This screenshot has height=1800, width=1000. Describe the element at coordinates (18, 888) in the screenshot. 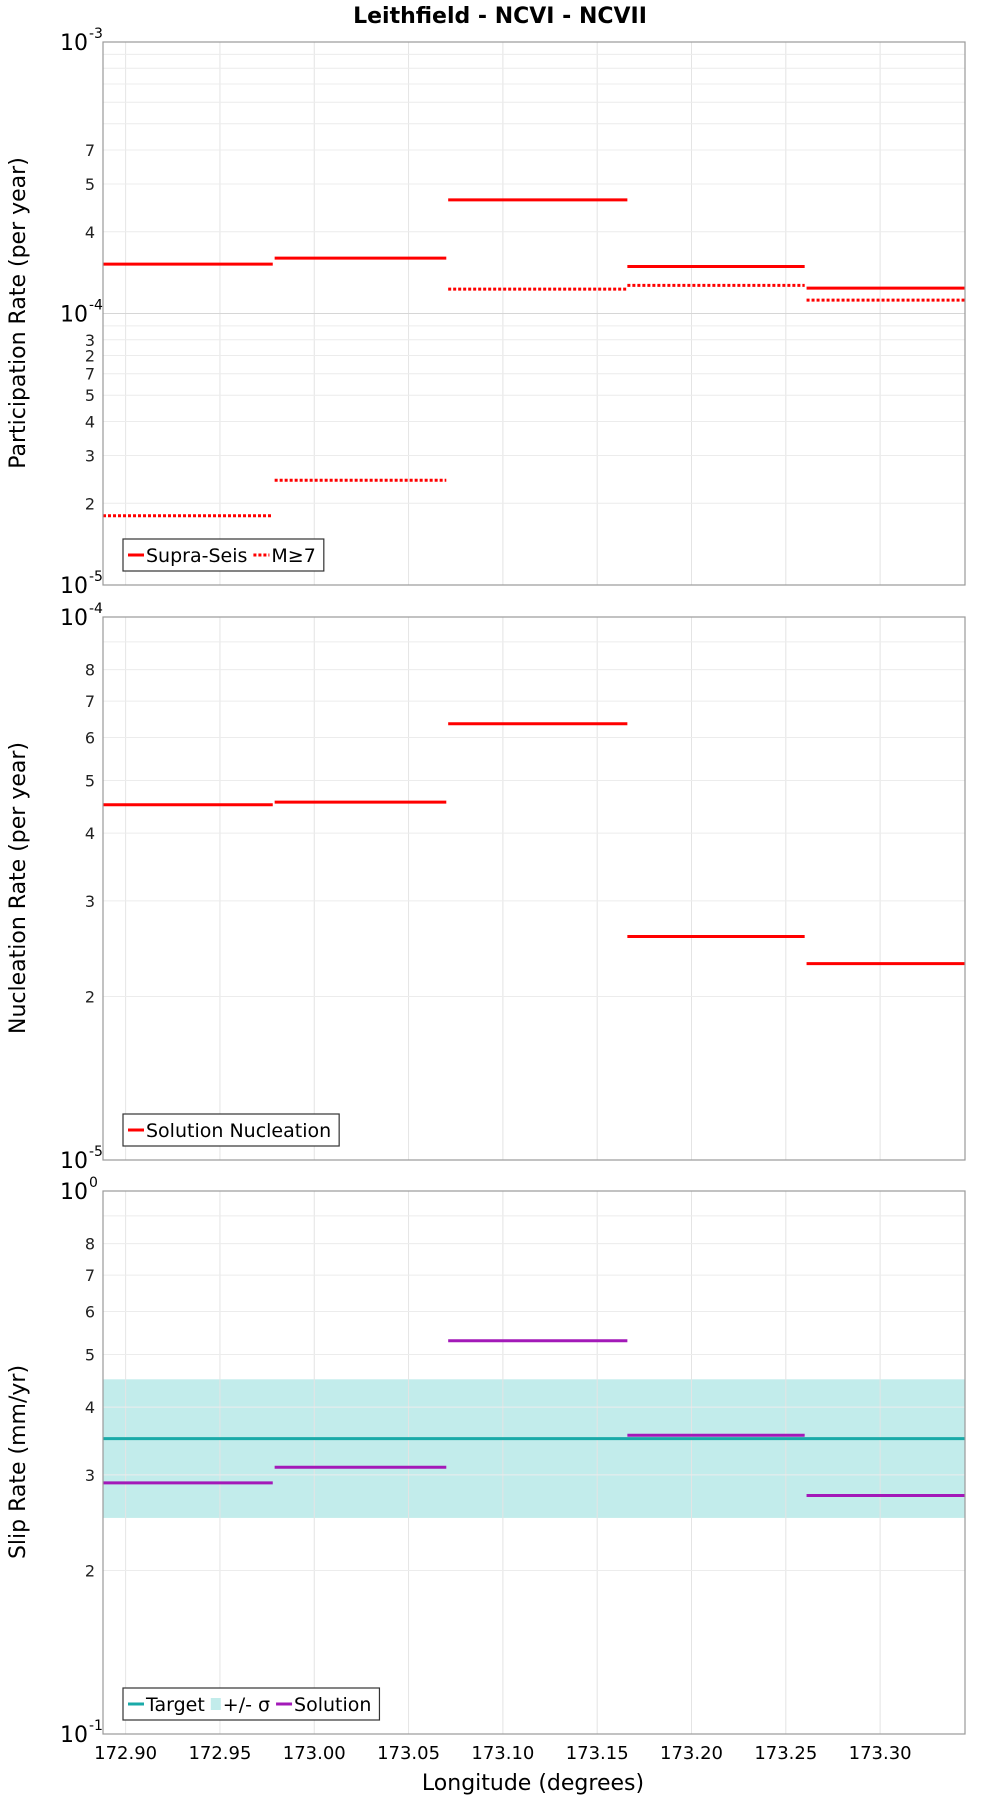

I see `nucleation-rate-ylabel: Nucleation Rate (per year)` at that location.